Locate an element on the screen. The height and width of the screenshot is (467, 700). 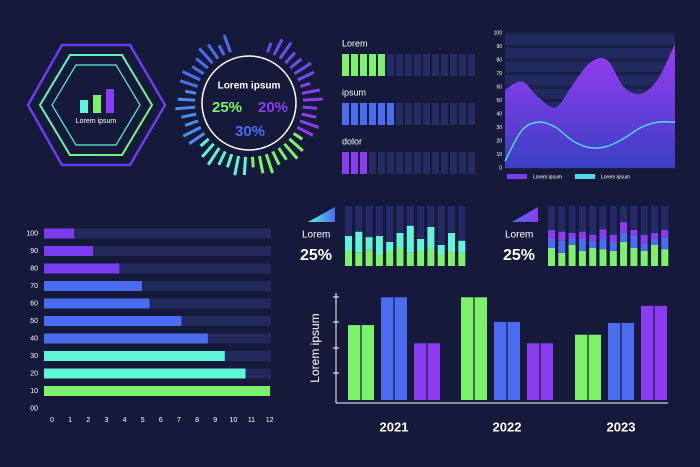
x-tick-label: 2021 is located at coordinates (394, 426).